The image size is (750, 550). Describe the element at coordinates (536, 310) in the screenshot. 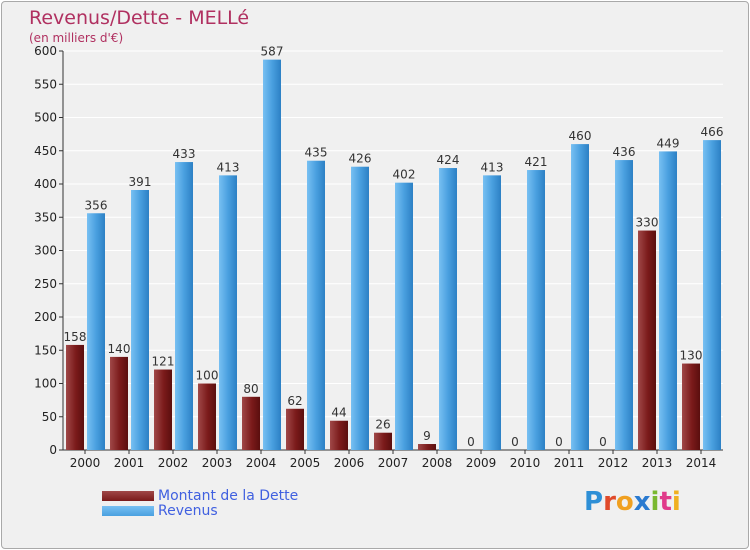

I see `bar-revenue-2010` at that location.